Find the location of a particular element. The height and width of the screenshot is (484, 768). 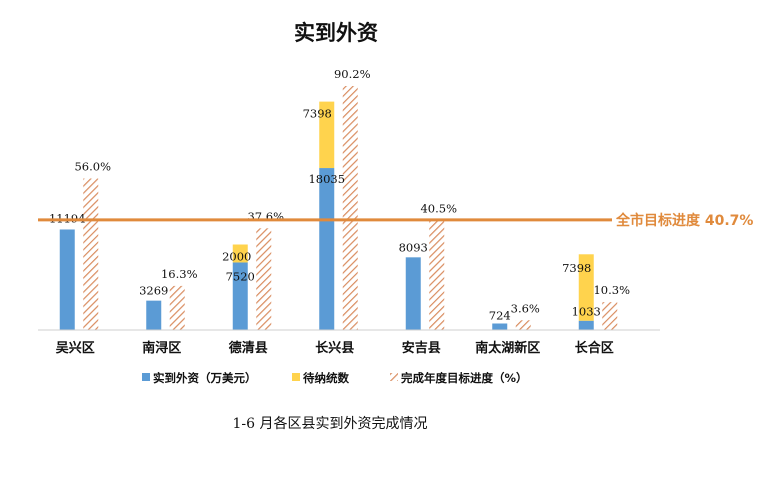

tick-label-1: 南浔区 is located at coordinates (161, 348).